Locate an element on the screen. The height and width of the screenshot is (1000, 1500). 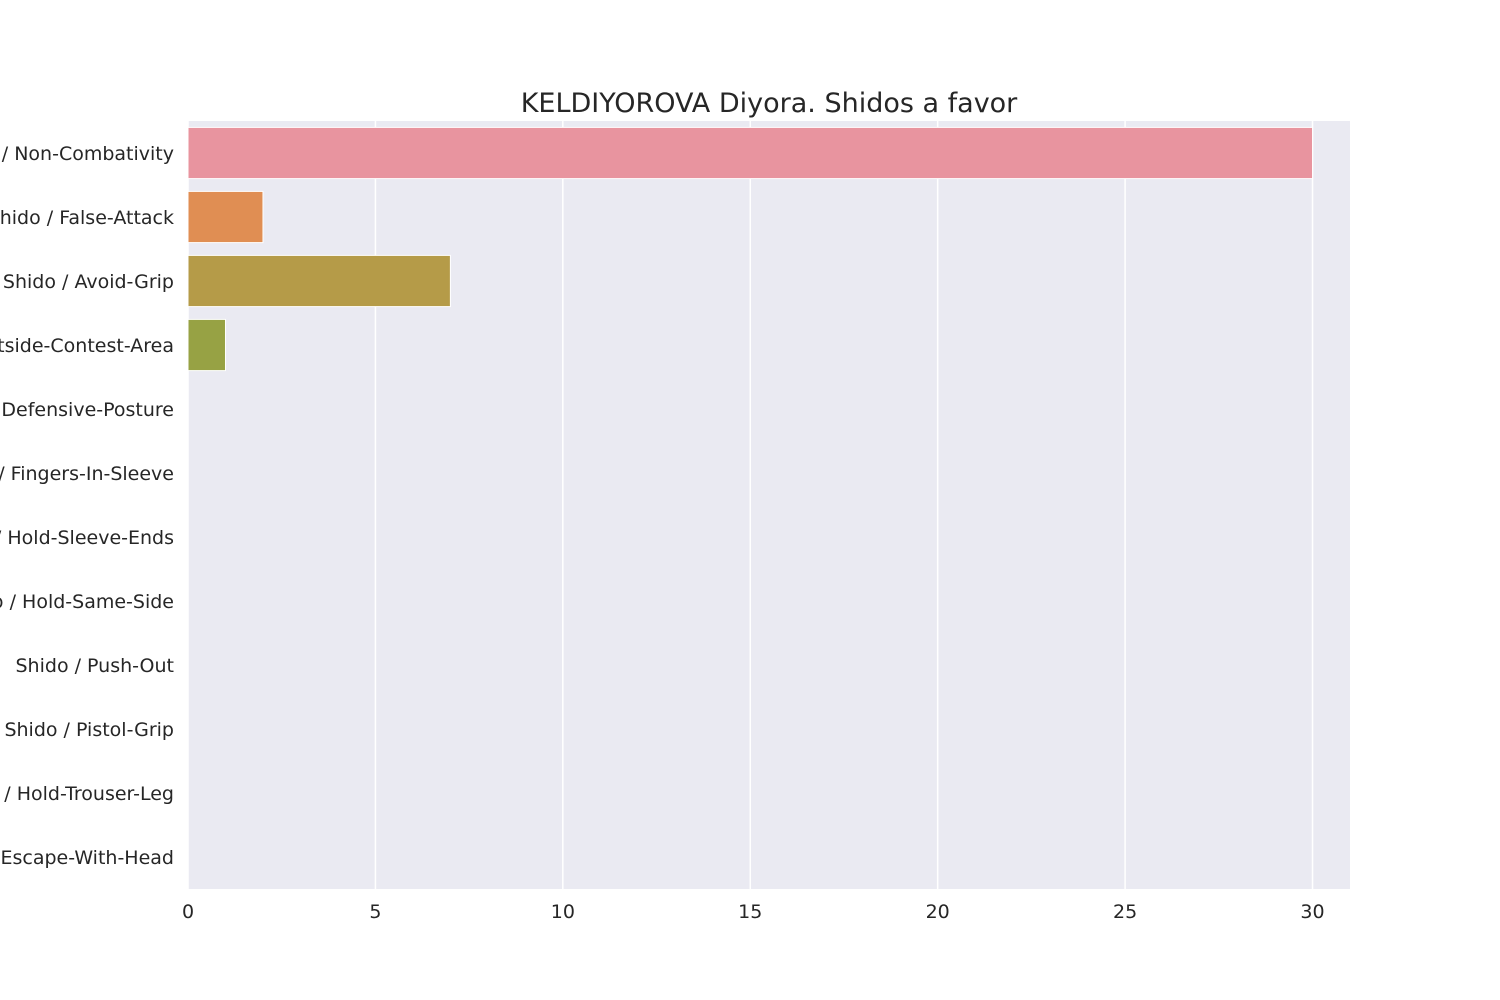
y-tick-label: Shido / Pistol-Grip is located at coordinates (89, 730).